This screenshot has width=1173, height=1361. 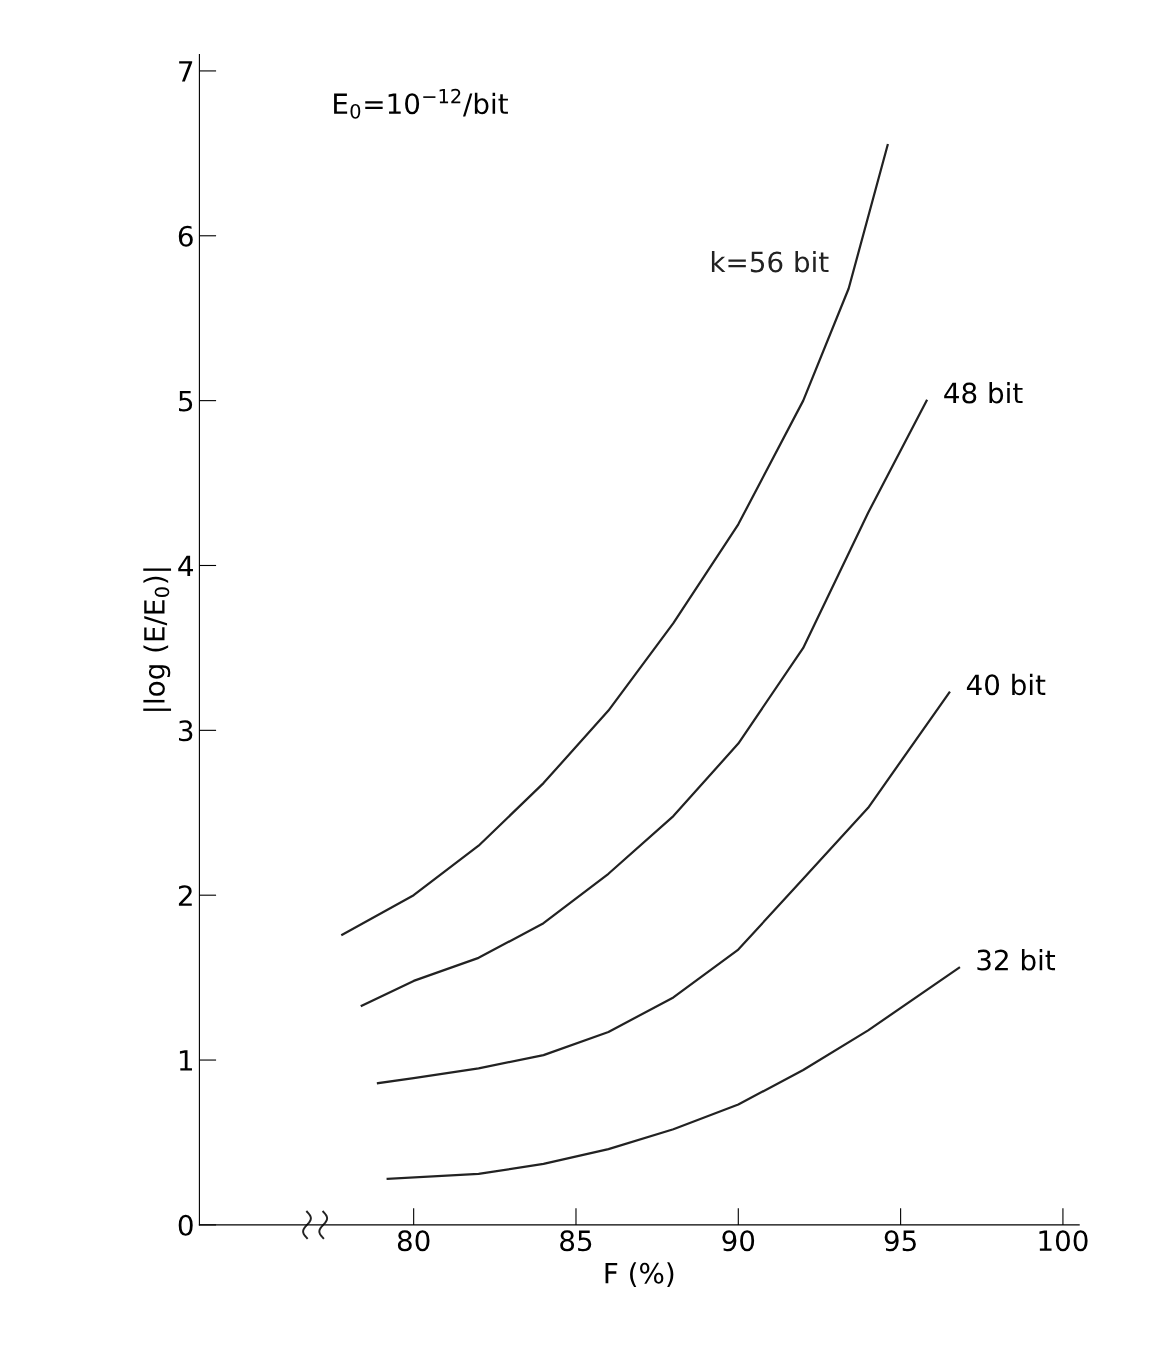 I want to click on y-tick-label: 4, so click(x=185, y=566).